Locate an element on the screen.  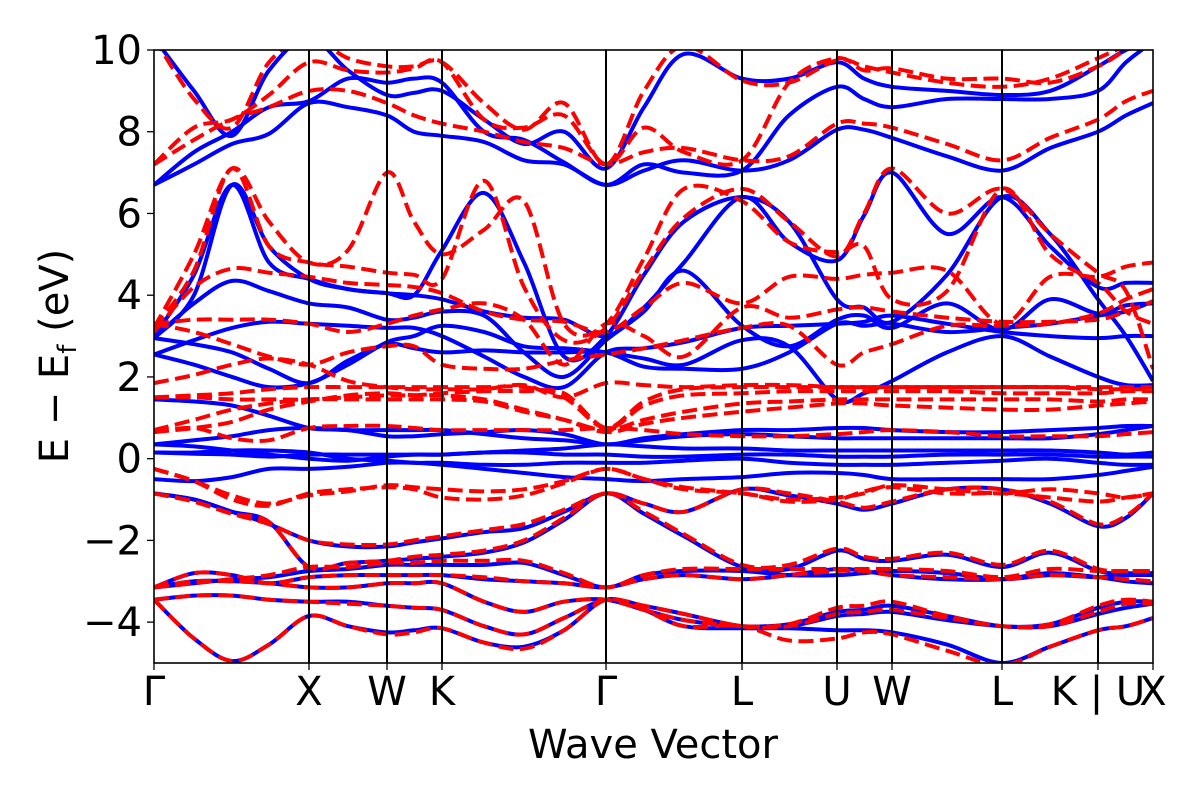
x-tick-label: K is located at coordinates (443, 692).